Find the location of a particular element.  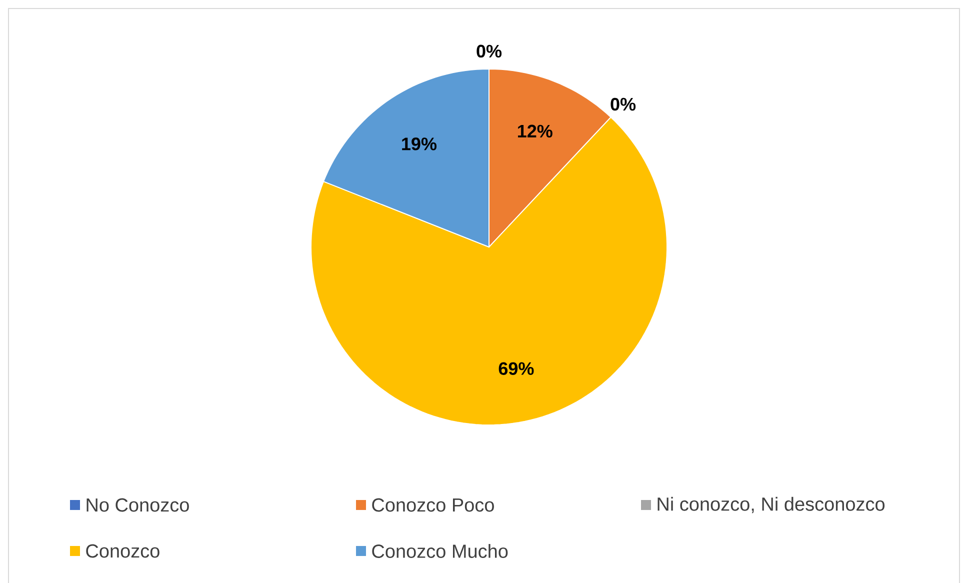

data-label: 69% is located at coordinates (516, 368).